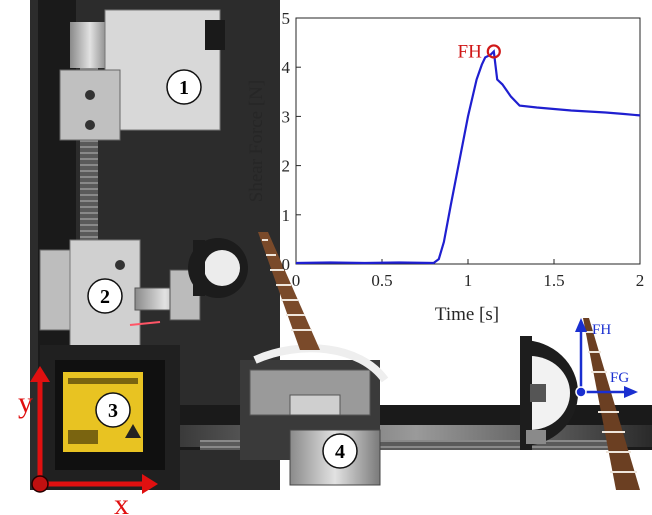 This screenshot has height=515, width=652. What do you see at coordinates (286, 166) in the screenshot?
I see `y-tick-label: 2` at bounding box center [286, 166].